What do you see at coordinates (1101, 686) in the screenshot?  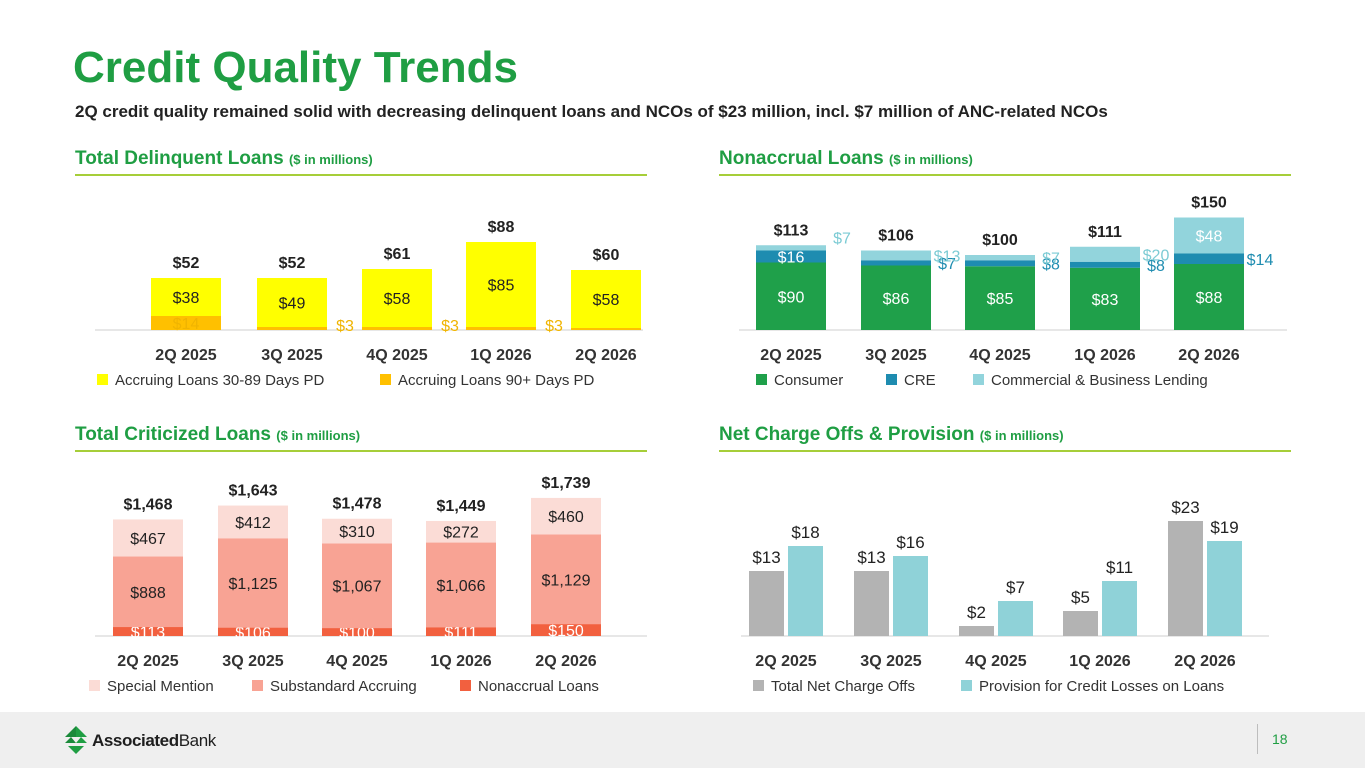 I see `legend-label-provision-for-credit-losses-on-loans: Provision for Credit Losses on Loans` at bounding box center [1101, 686].